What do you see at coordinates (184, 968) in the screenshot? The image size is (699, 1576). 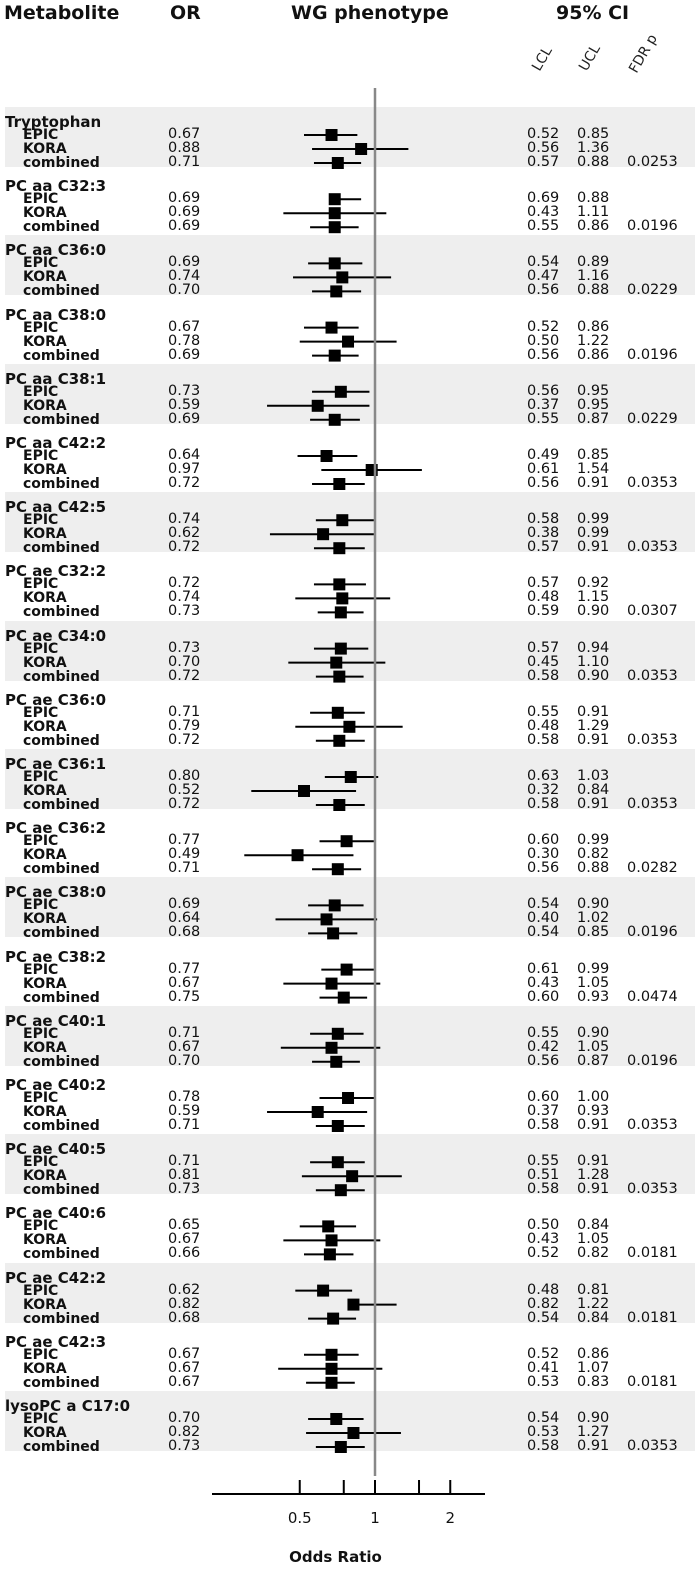 I see `or-value: 0.77` at bounding box center [184, 968].